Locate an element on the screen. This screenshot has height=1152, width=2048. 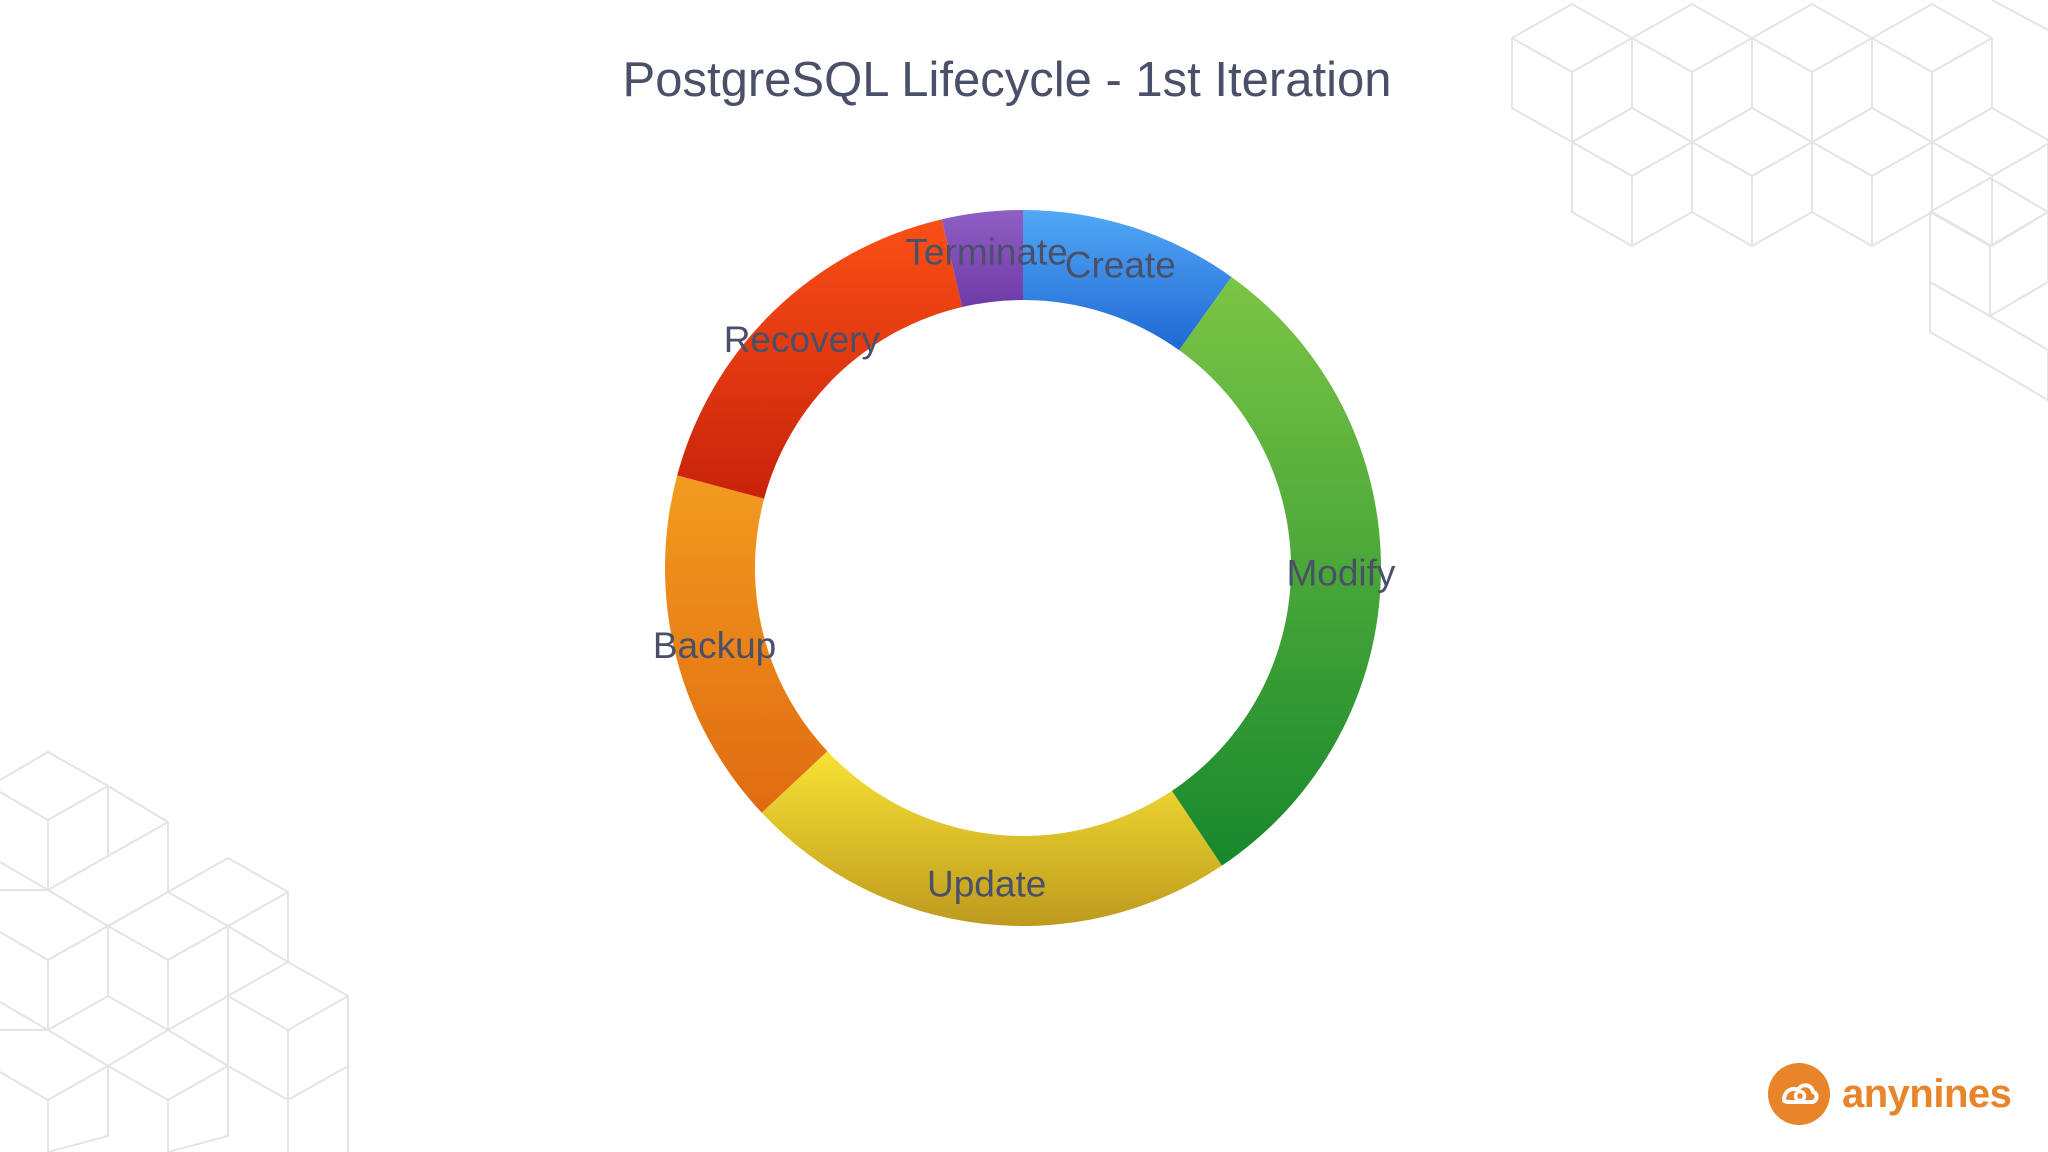
slice-label-modify: Modify is located at coordinates (1340, 573).